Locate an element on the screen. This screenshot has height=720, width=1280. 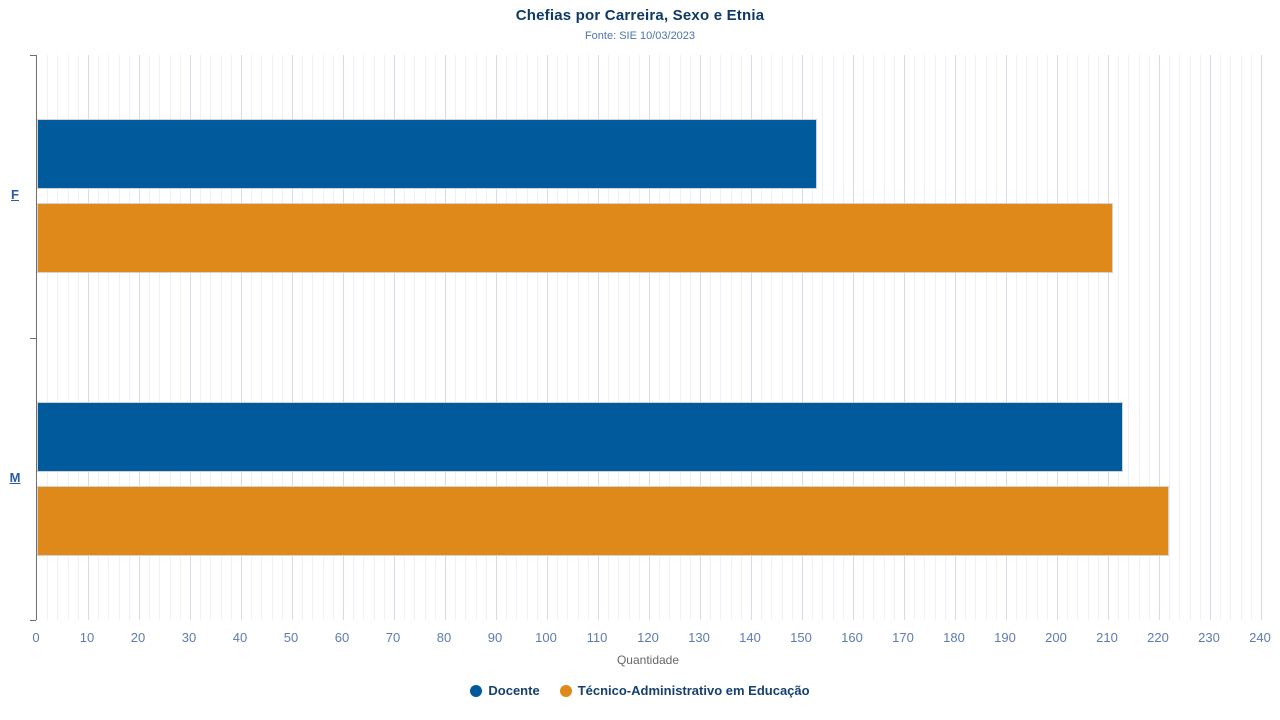
x-tick-label: 40 is located at coordinates (240, 637).